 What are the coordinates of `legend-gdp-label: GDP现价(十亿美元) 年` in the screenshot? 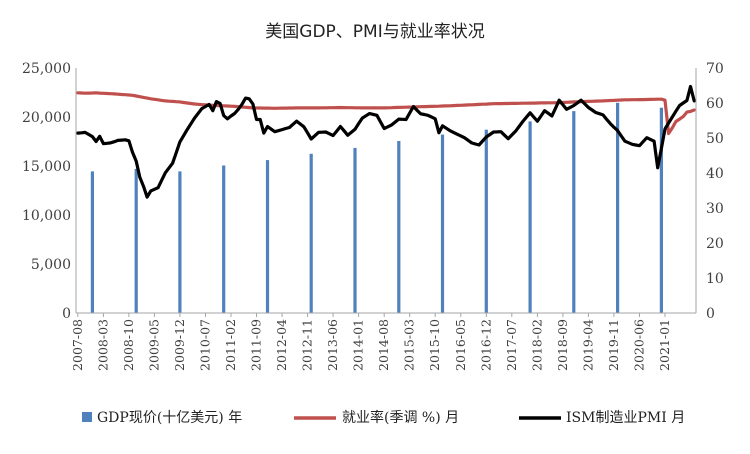 It's located at (169, 418).